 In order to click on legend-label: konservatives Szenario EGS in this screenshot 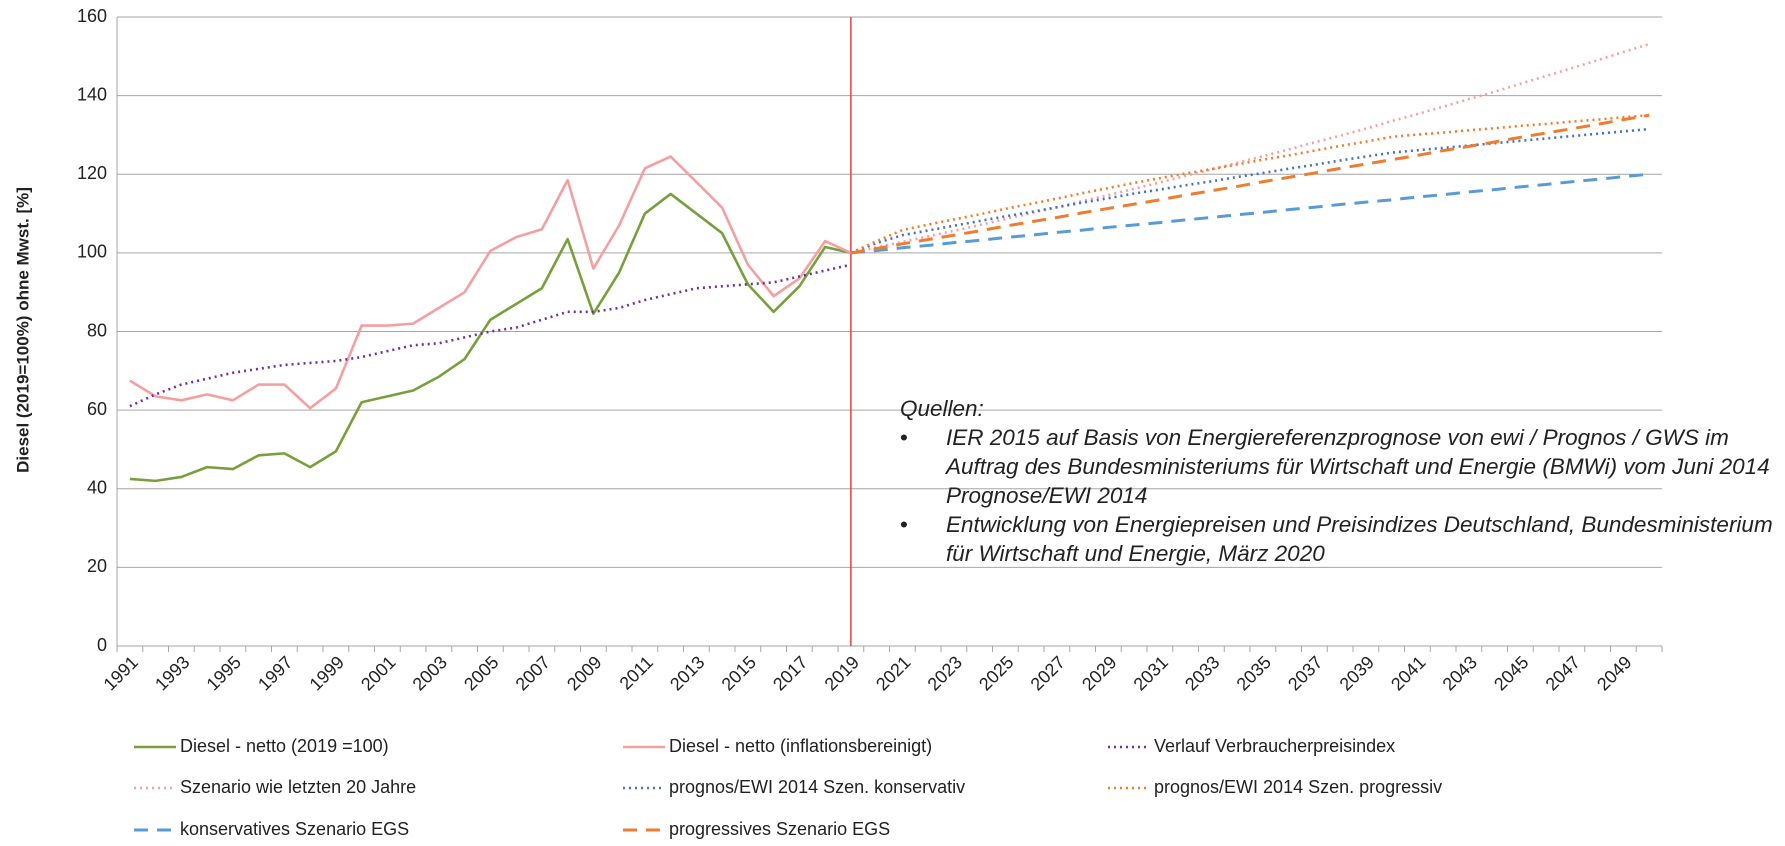, I will do `click(294, 829)`.